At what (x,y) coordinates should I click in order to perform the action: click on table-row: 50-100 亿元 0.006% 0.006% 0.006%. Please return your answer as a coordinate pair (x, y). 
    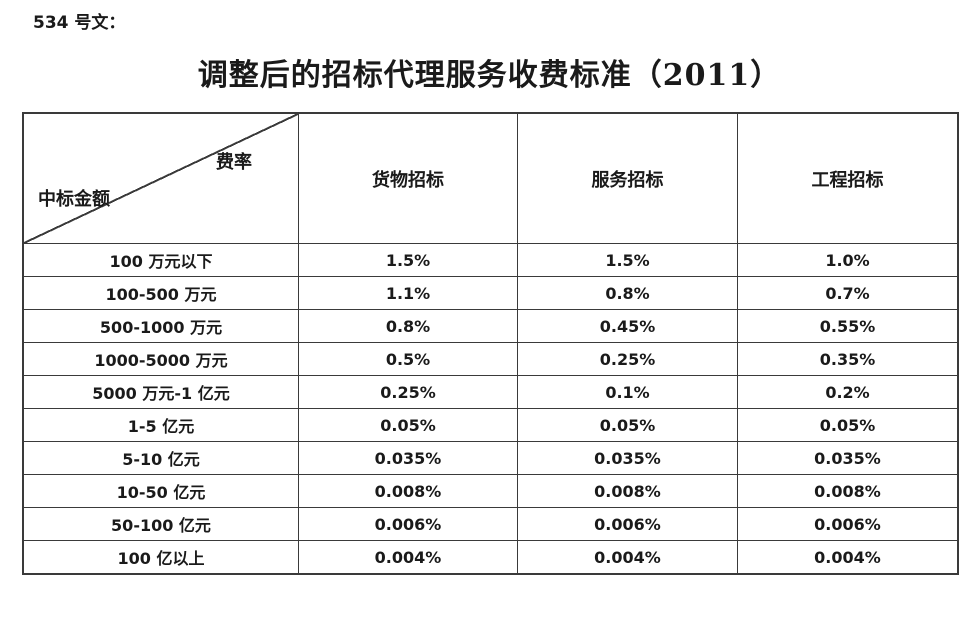
    Looking at the image, I should click on (490, 524).